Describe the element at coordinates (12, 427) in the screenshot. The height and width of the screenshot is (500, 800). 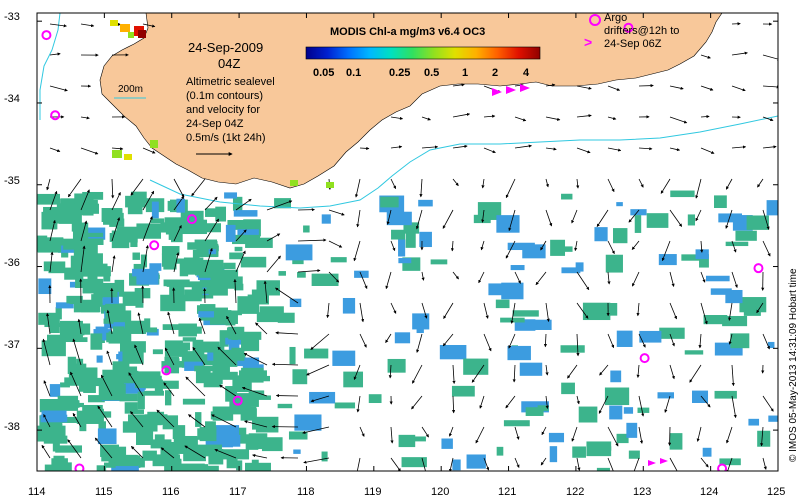
I see `y-axis-label: -38` at that location.